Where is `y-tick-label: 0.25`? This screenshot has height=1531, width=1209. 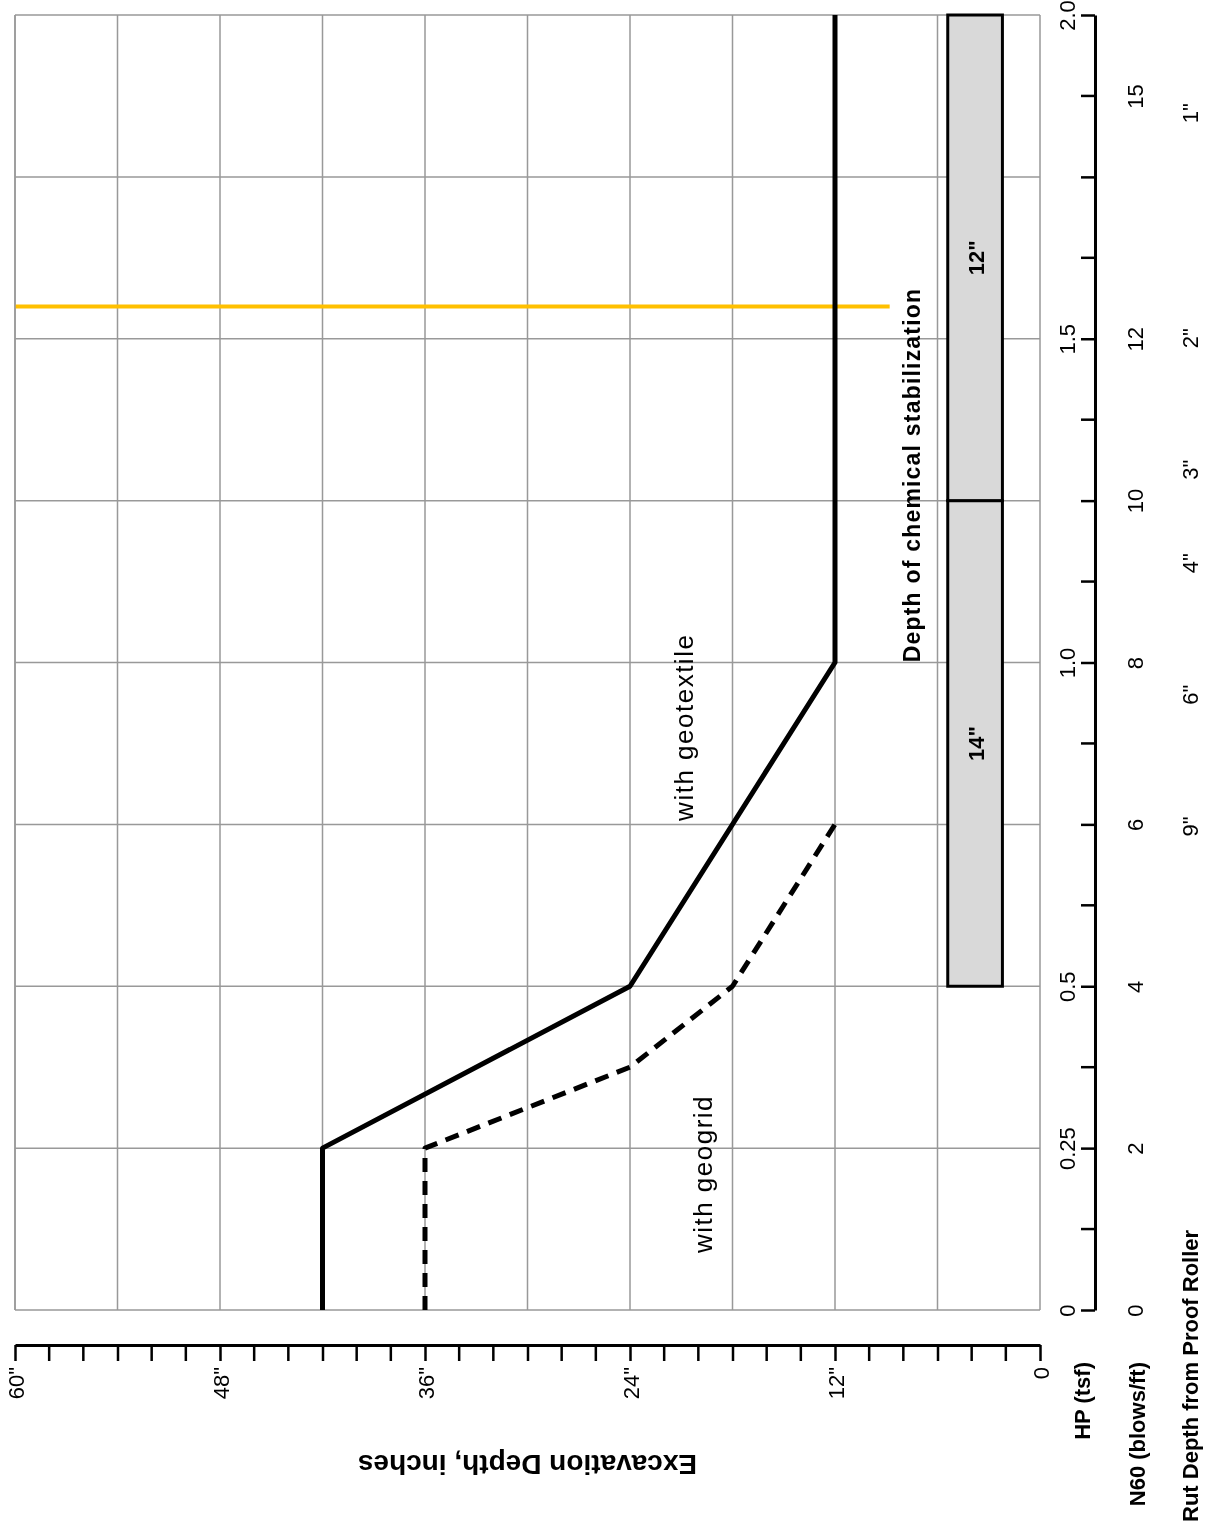 y-tick-label: 0.25 is located at coordinates (1067, 1149).